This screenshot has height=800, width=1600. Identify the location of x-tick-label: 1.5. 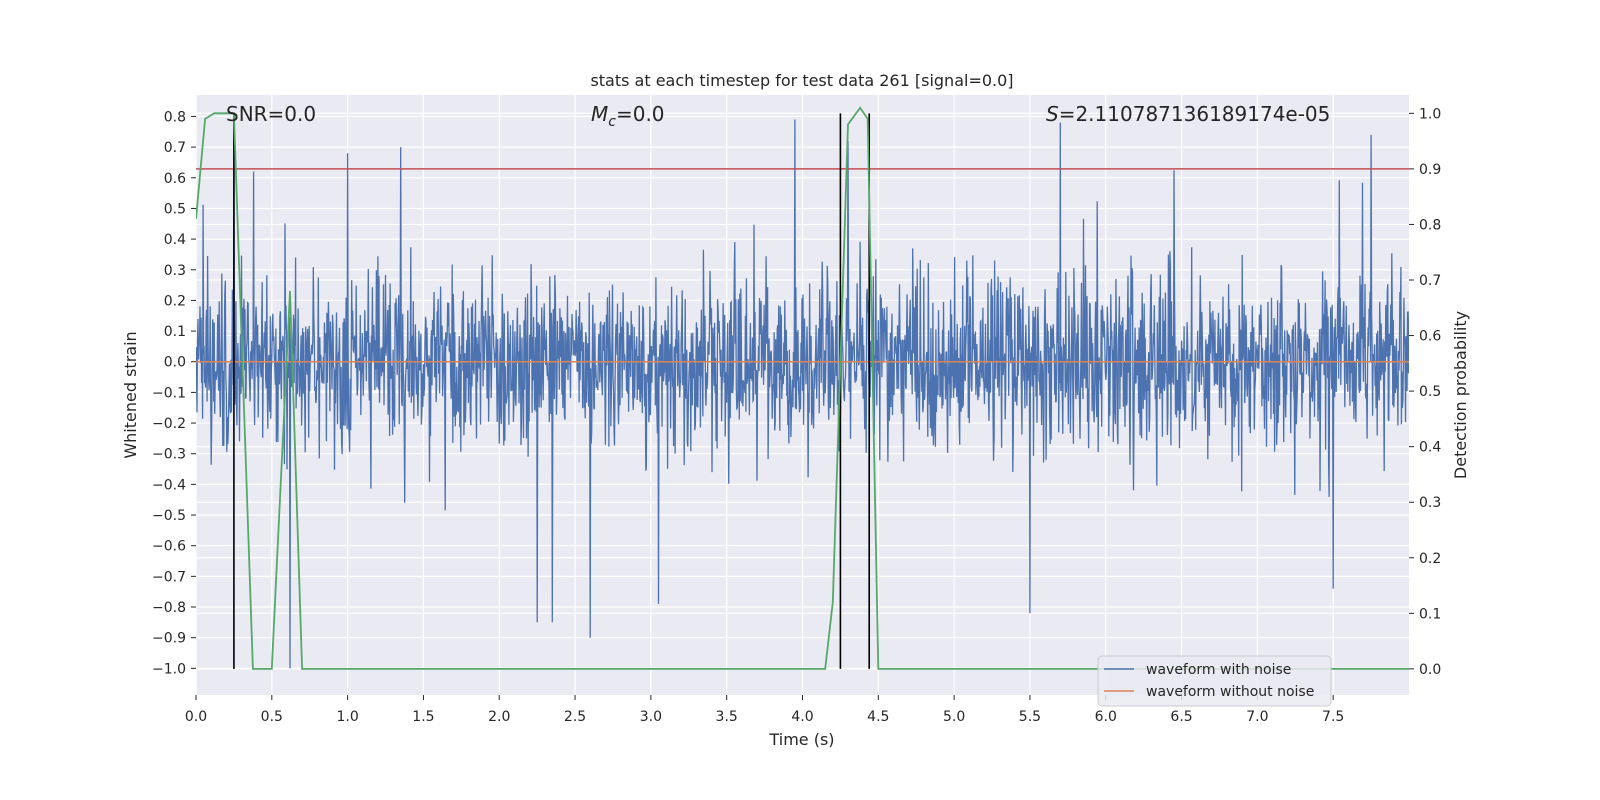
(423, 717).